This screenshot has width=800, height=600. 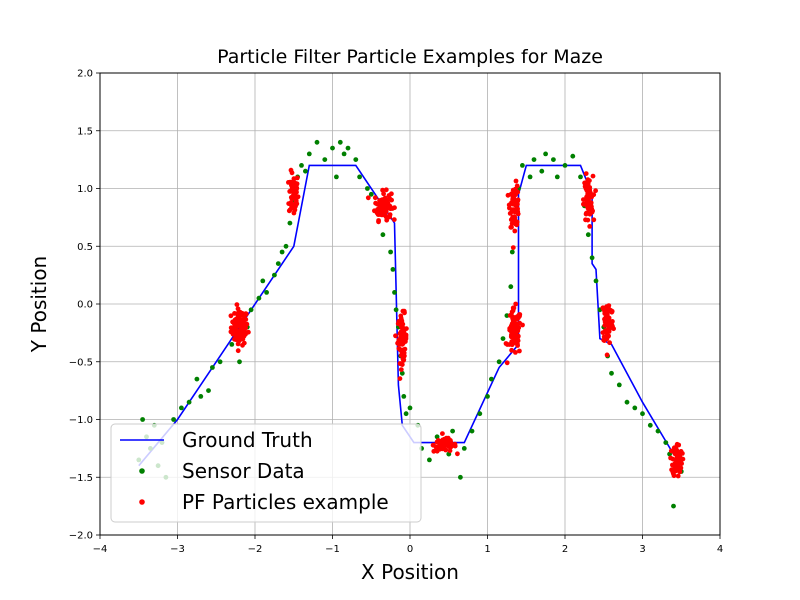 What do you see at coordinates (642, 549) in the screenshot?
I see `x-tick-label: 3` at bounding box center [642, 549].